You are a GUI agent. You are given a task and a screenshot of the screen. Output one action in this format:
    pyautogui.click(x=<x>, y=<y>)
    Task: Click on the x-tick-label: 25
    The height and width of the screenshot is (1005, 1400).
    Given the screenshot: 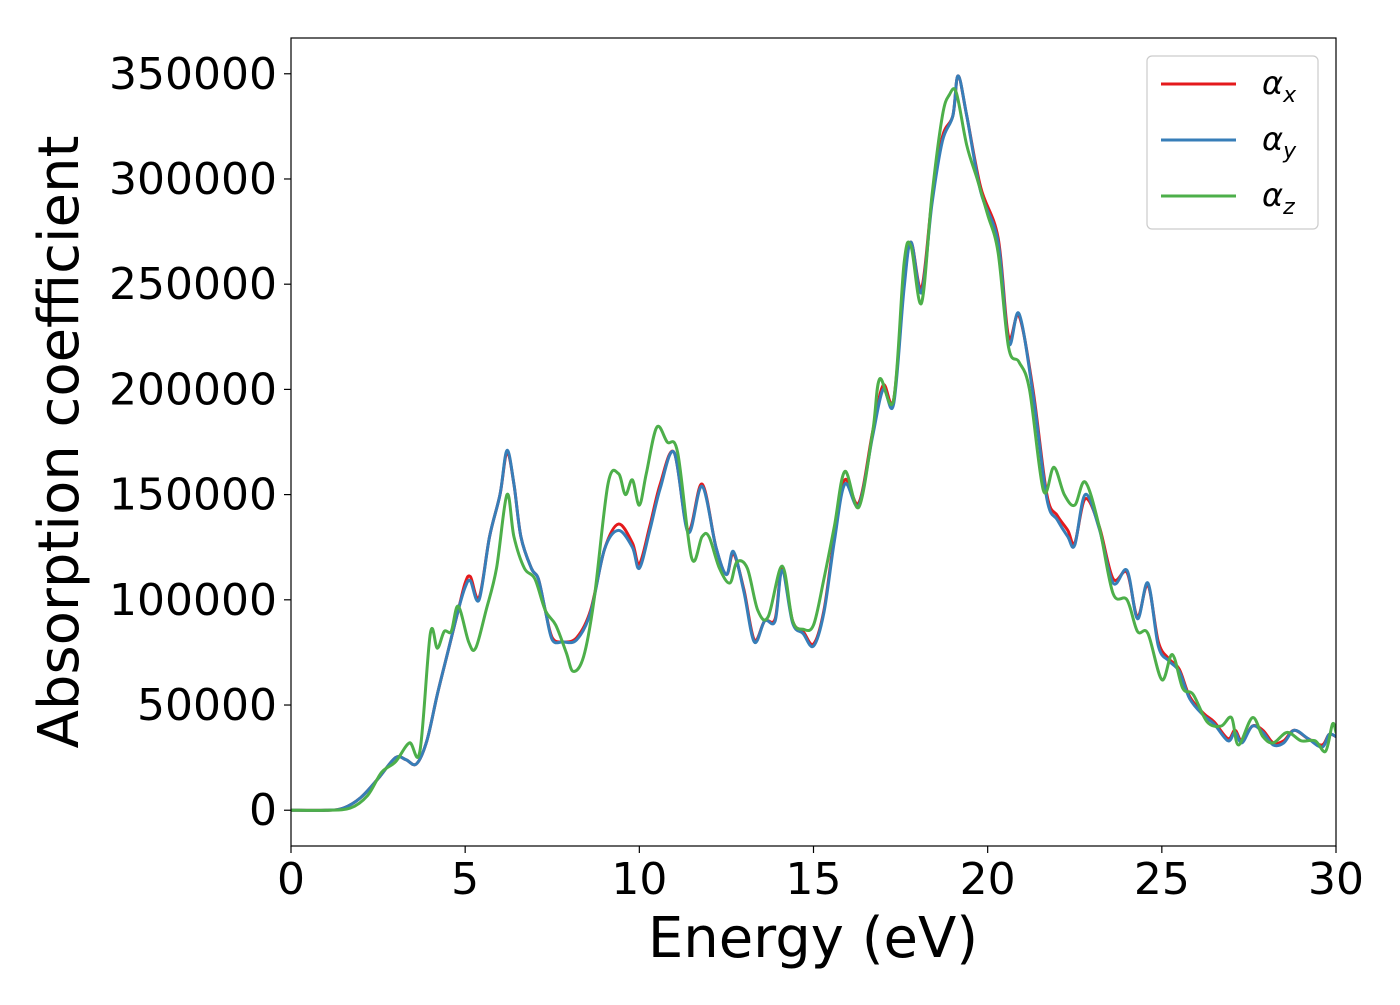 What is the action you would take?
    pyautogui.click(x=1162, y=879)
    